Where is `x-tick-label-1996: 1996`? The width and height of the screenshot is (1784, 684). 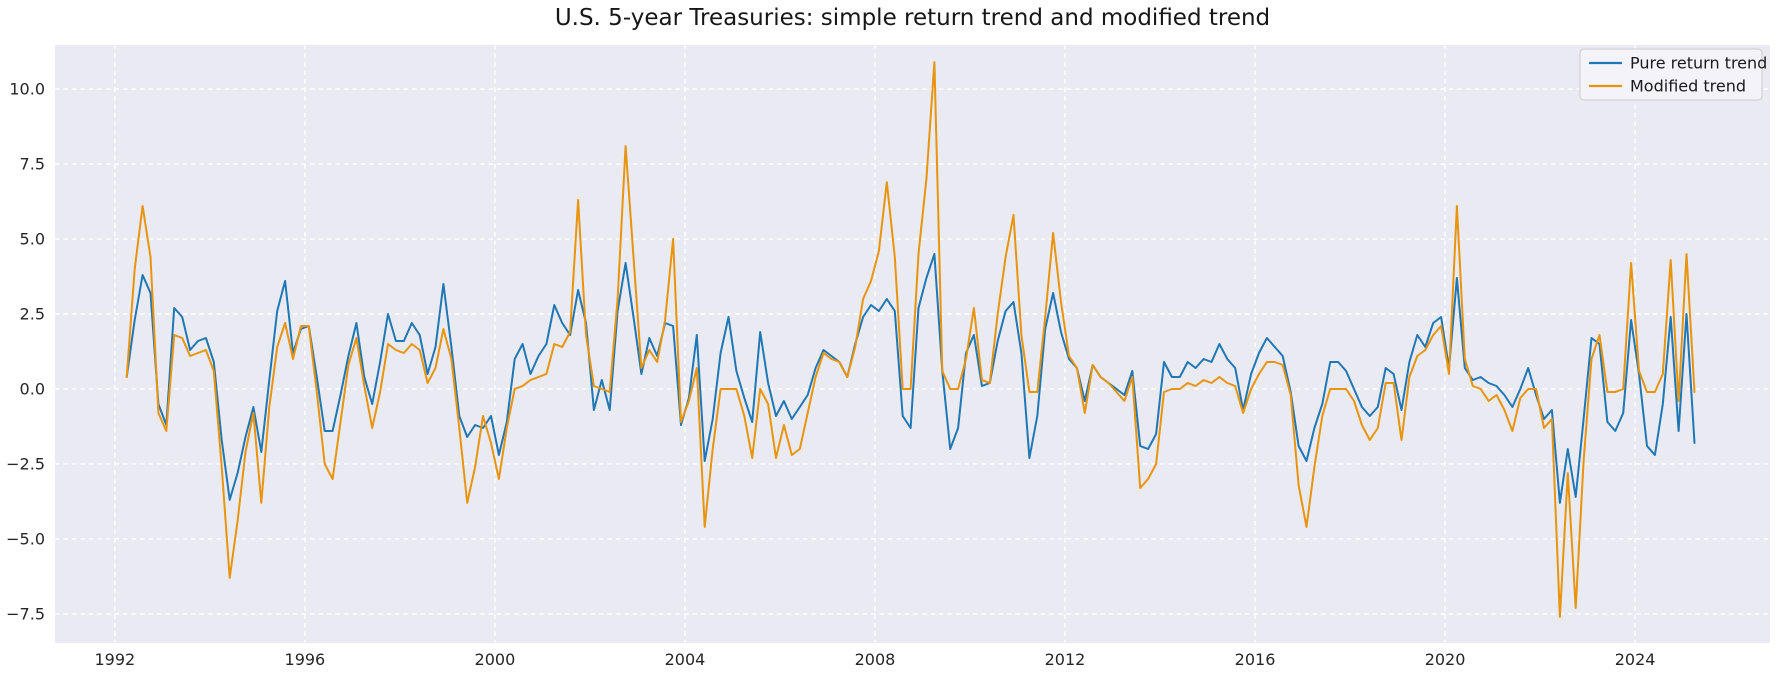
x-tick-label-1996: 1996 is located at coordinates (305, 659).